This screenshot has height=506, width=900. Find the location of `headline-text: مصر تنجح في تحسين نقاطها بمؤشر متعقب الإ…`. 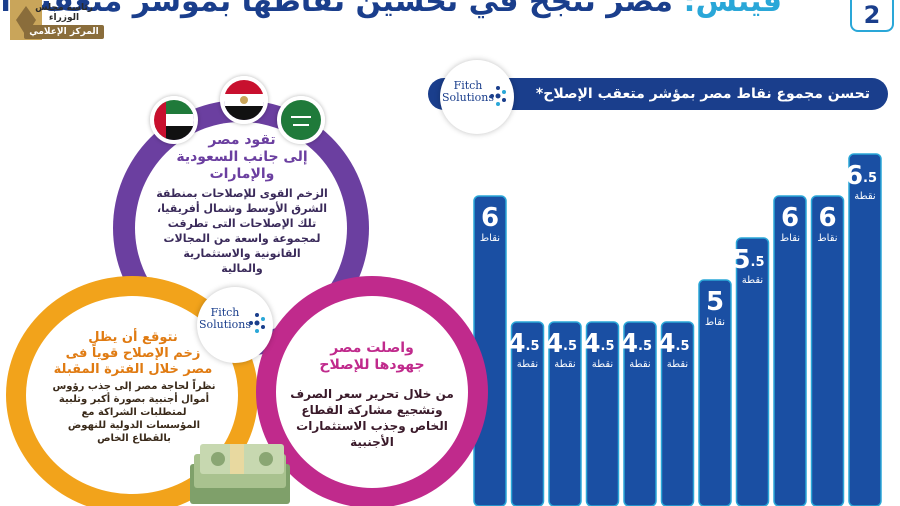

headline-text: مصر تنجح في تحسين نقاطها بمؤشر متعقب الإ… is located at coordinates (336, 9).